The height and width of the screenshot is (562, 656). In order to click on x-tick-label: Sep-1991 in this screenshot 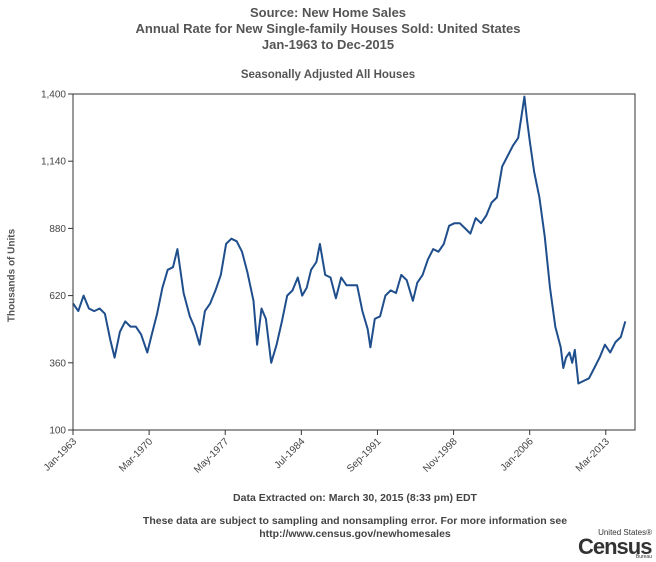, I will do `click(364, 455)`.